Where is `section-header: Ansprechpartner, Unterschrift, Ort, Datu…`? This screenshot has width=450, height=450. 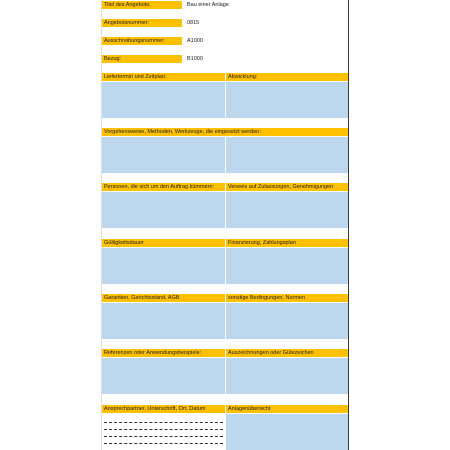
section-header: Ansprechpartner, Unterschrift, Ort, Datu… is located at coordinates (225, 409).